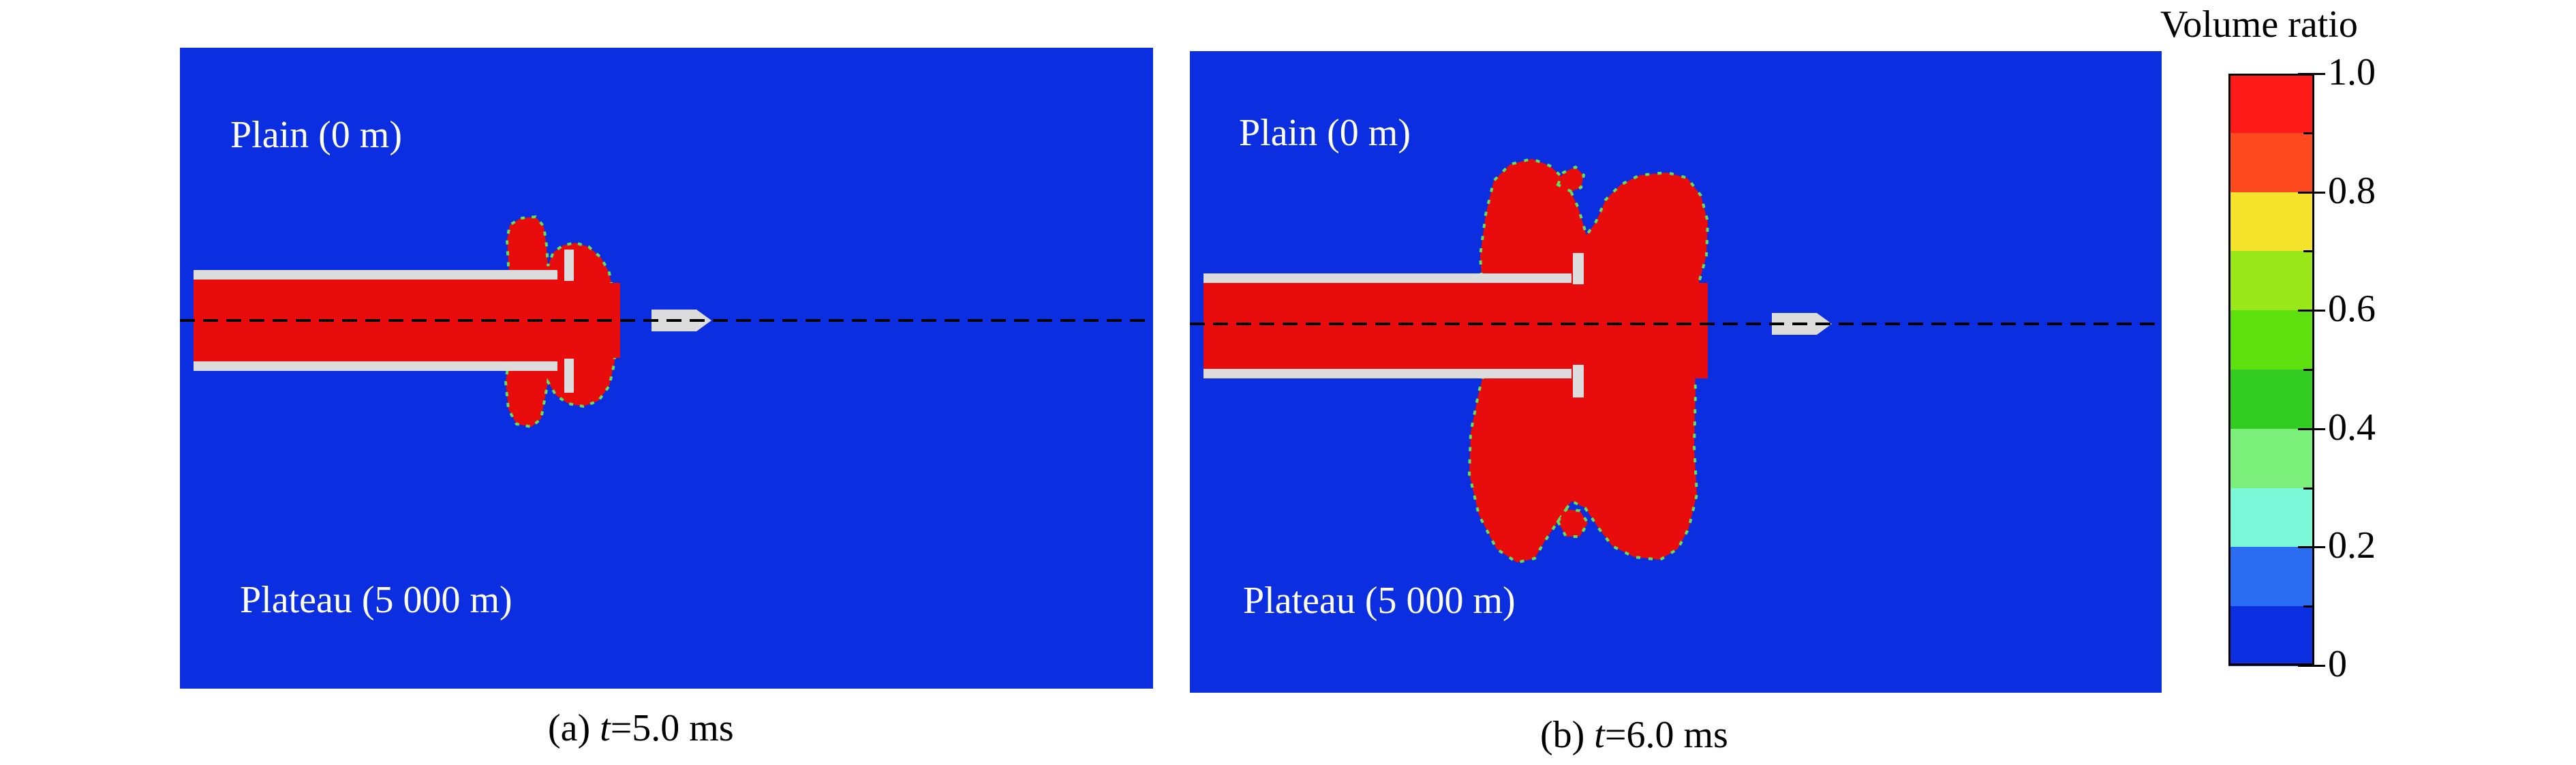  Describe the element at coordinates (574, 728) in the screenshot. I see `caption-a-prefix: (a)` at that location.